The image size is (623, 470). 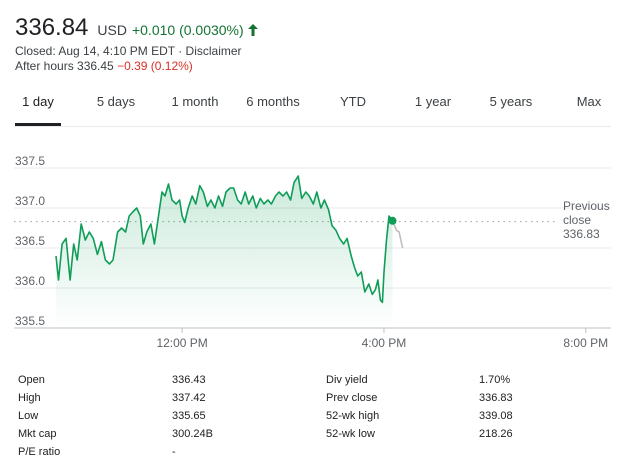 I want to click on y-tick-label: 336.0, so click(x=30, y=281).